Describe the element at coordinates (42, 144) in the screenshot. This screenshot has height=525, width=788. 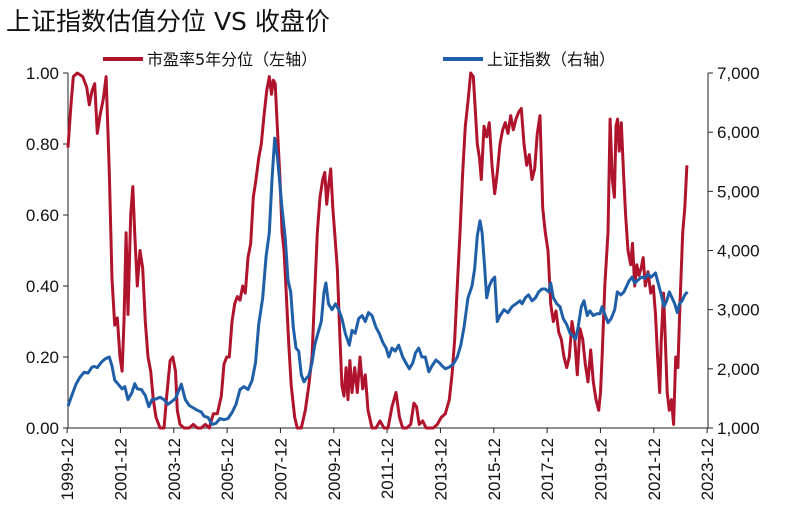
I see `left-tick-label: 0.80` at that location.